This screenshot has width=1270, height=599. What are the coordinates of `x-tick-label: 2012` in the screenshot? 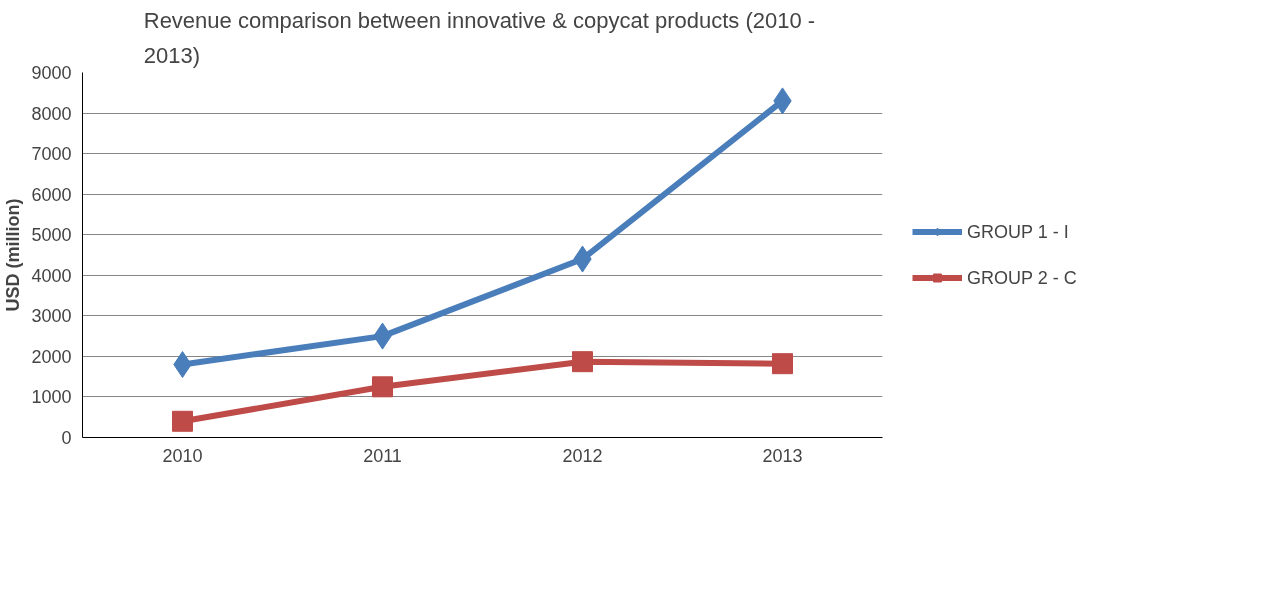 It's located at (582, 455).